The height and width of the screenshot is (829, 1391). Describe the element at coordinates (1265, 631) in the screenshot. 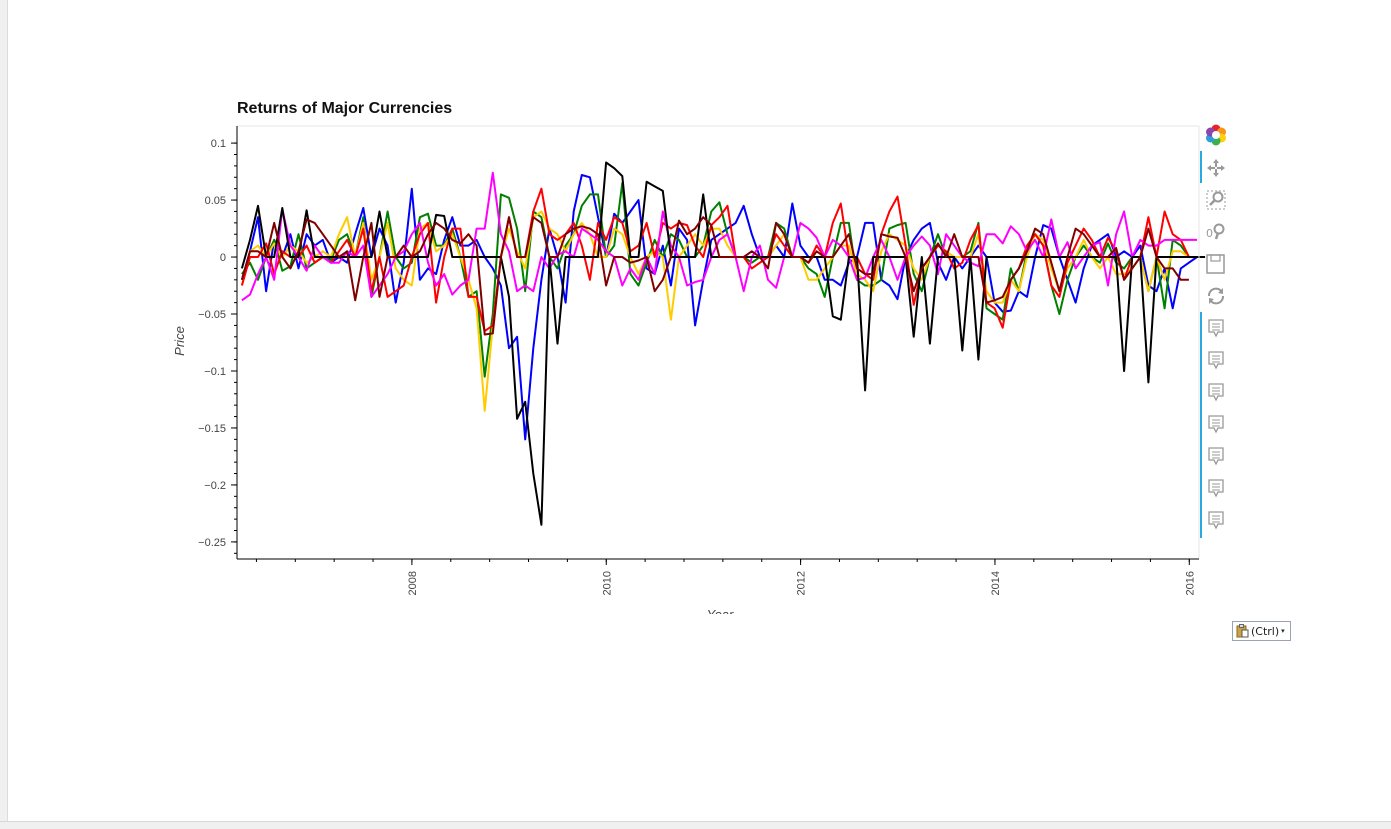

I see `paste-options-label: (Ctrl)` at that location.